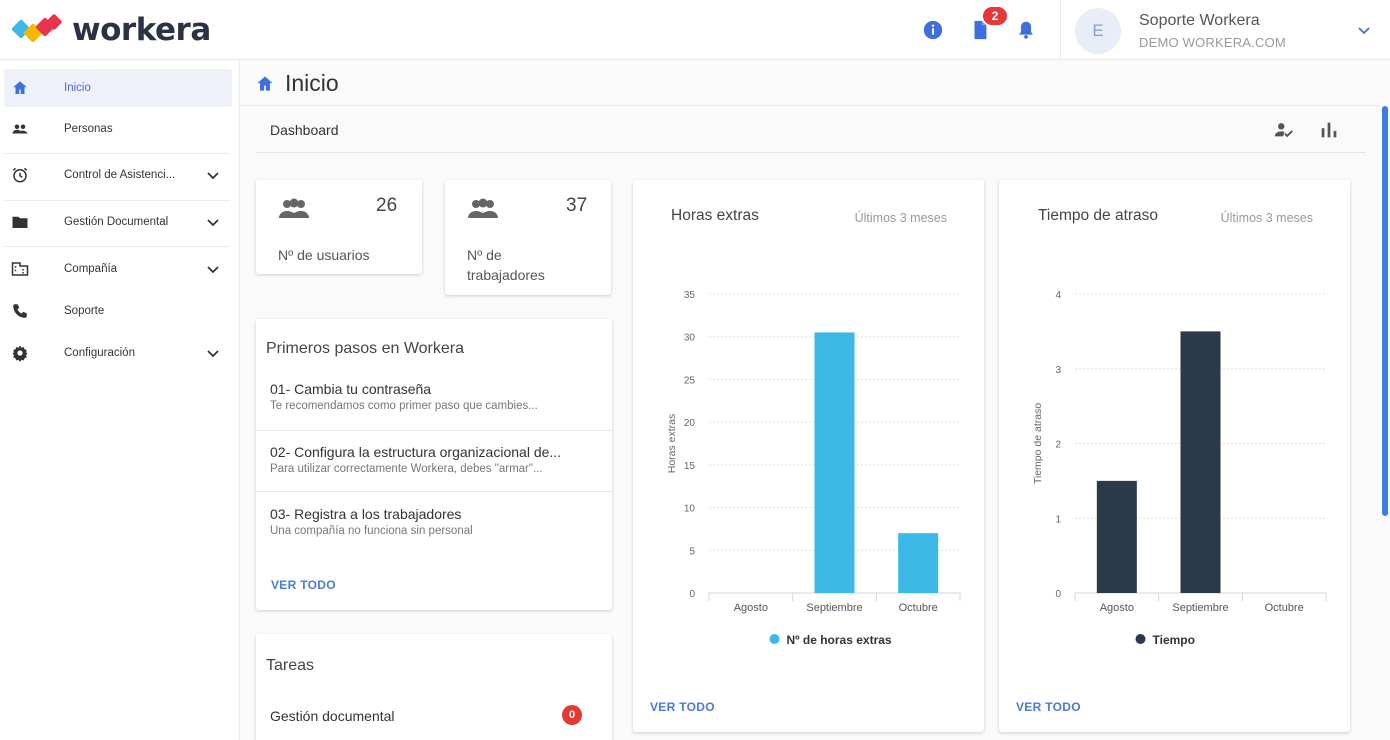  I want to click on sidebar-item-inicio: Inicio, so click(118, 88).